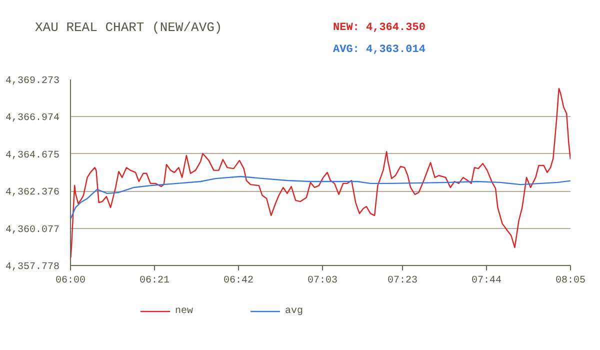 The width and height of the screenshot is (600, 350). Describe the element at coordinates (32, 118) in the screenshot. I see `y-tick-label: 4,366.974` at that location.